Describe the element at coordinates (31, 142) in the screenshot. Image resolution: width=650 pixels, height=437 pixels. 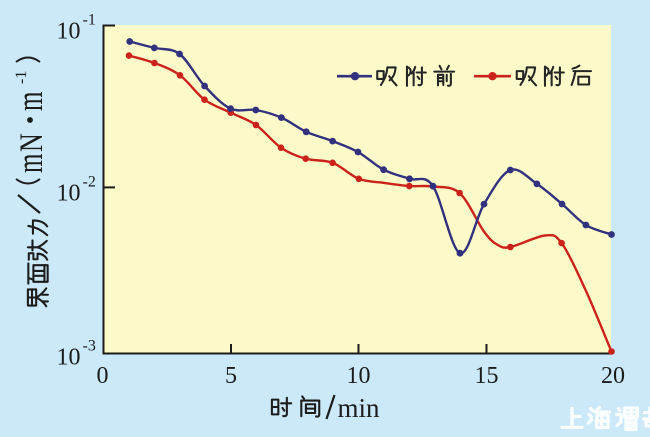
I see `svg-text: N` at that location.